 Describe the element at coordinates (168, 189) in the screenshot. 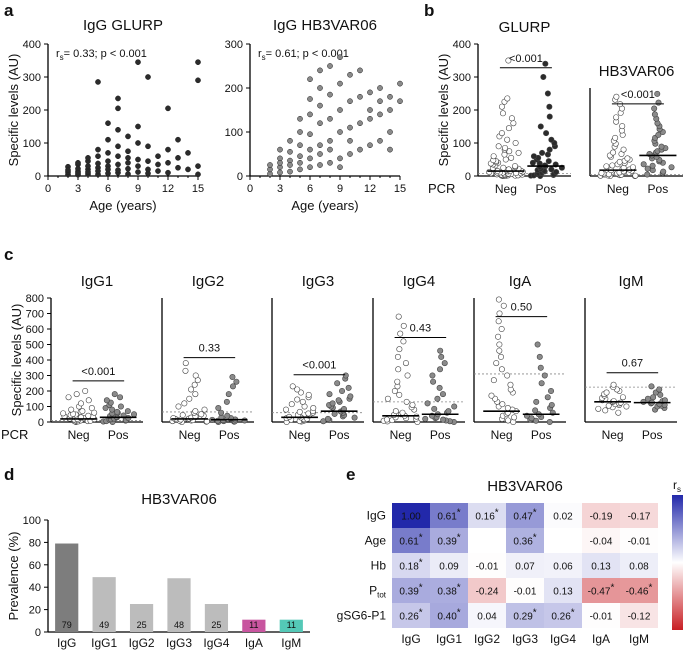

I see `x-tick-label: 12` at that location.